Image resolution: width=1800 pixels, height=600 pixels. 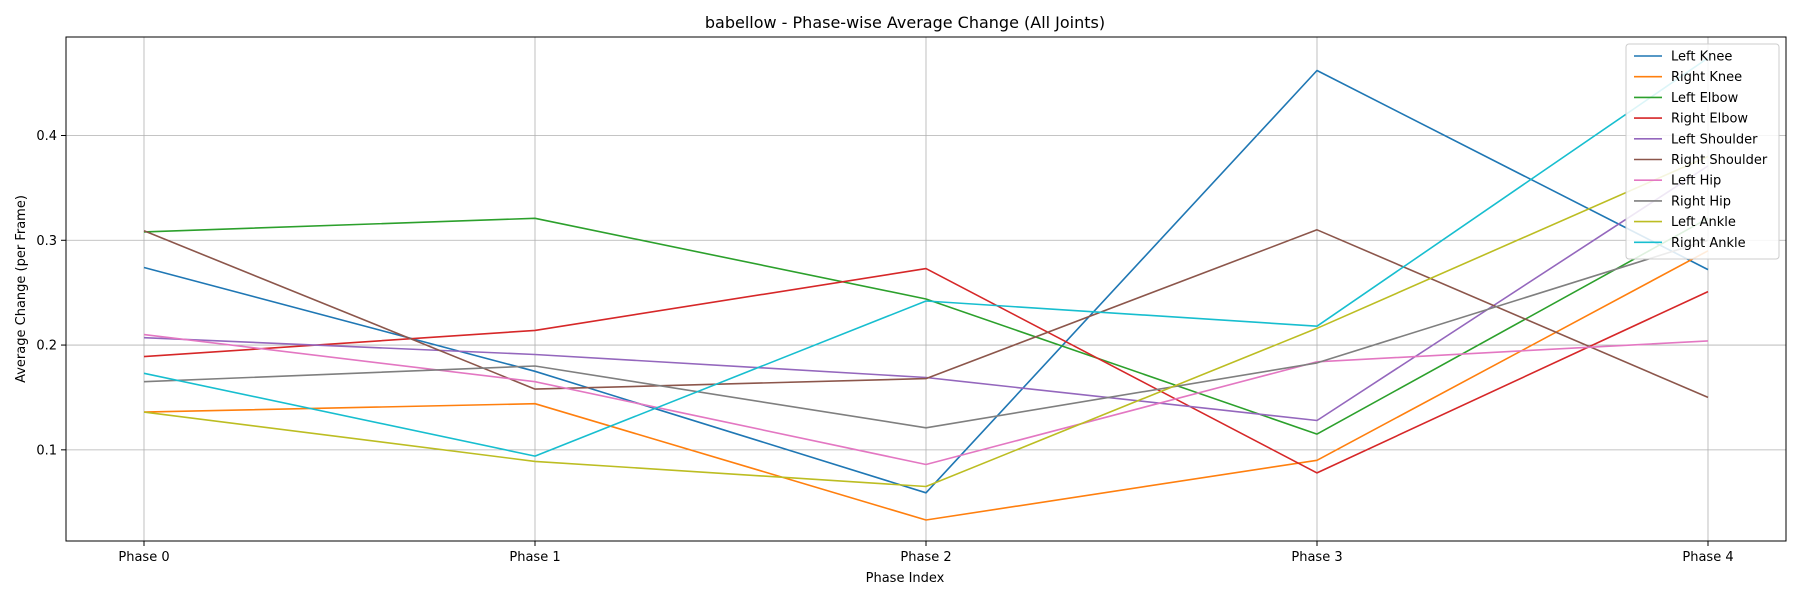 I want to click on legend-entry: Right Elbow, so click(x=1709, y=119).